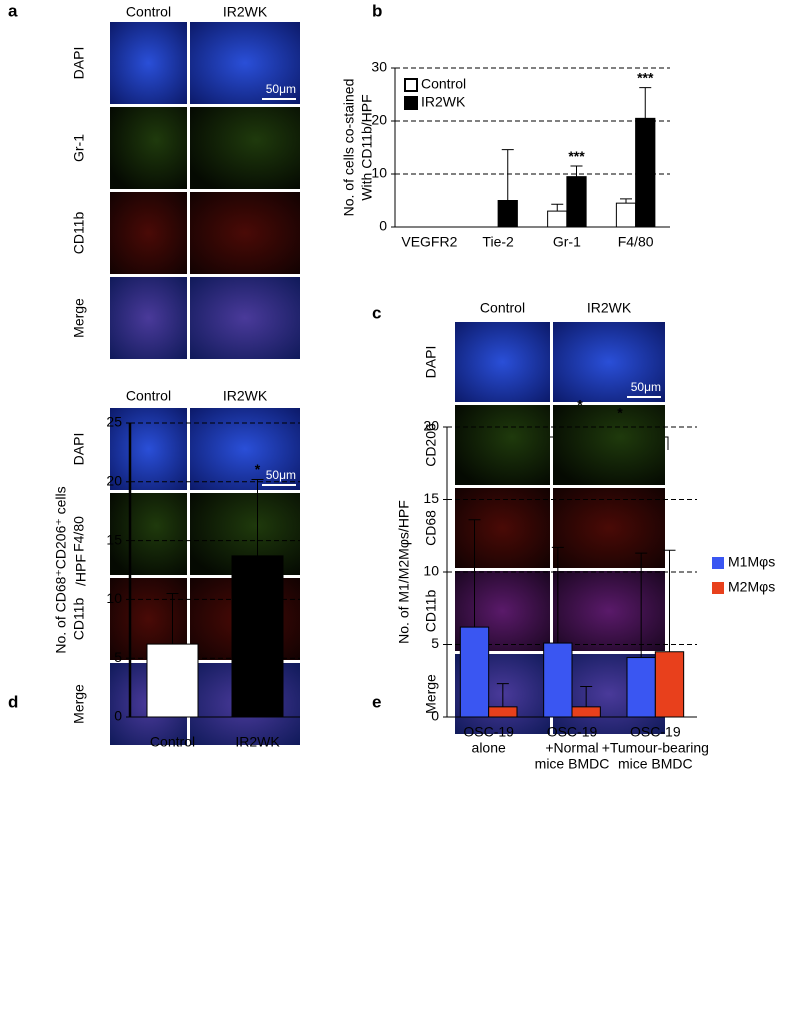  Describe the element at coordinates (431, 362) in the screenshot. I see `row-label: DAPI` at that location.